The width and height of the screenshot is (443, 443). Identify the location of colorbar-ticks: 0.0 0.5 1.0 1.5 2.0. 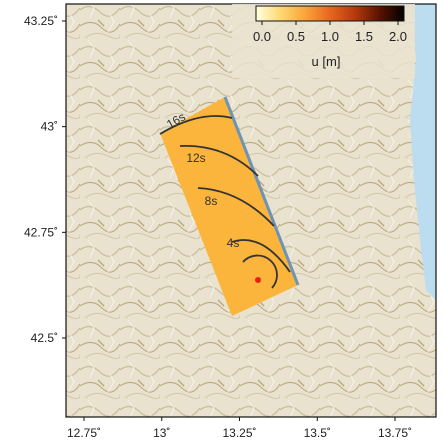
(330, 32).